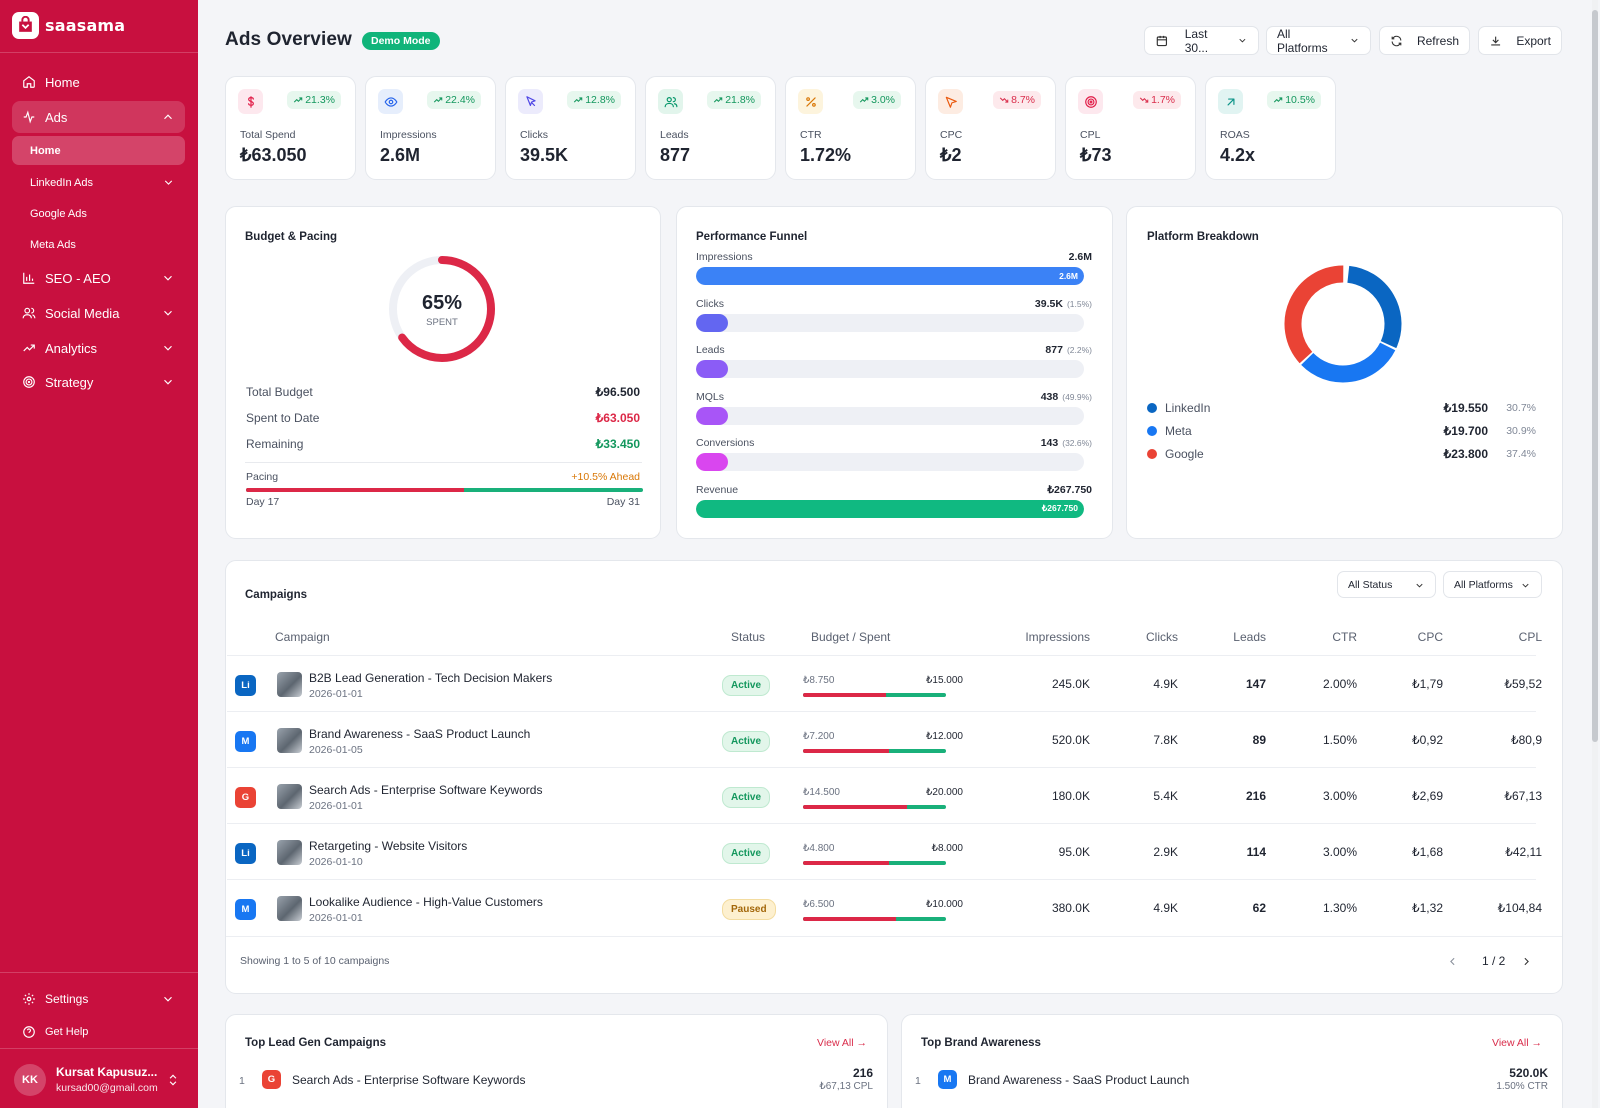 This screenshot has width=1600, height=1108. What do you see at coordinates (29, 1032) in the screenshot?
I see `help-circle-icon` at bounding box center [29, 1032].